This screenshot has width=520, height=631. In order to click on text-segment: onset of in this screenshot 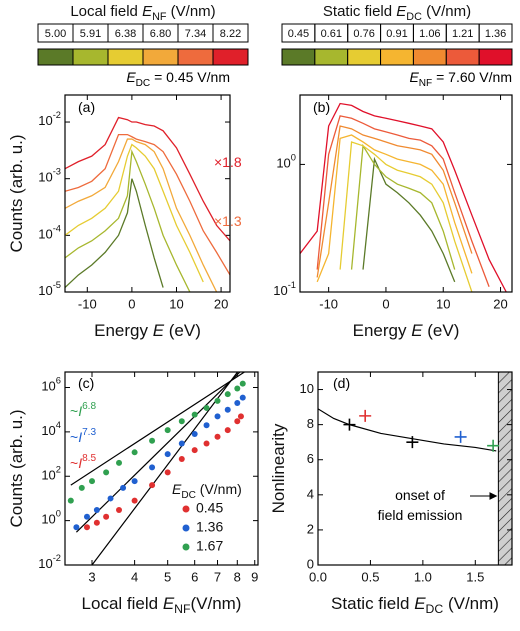, I will do `click(420, 495)`.